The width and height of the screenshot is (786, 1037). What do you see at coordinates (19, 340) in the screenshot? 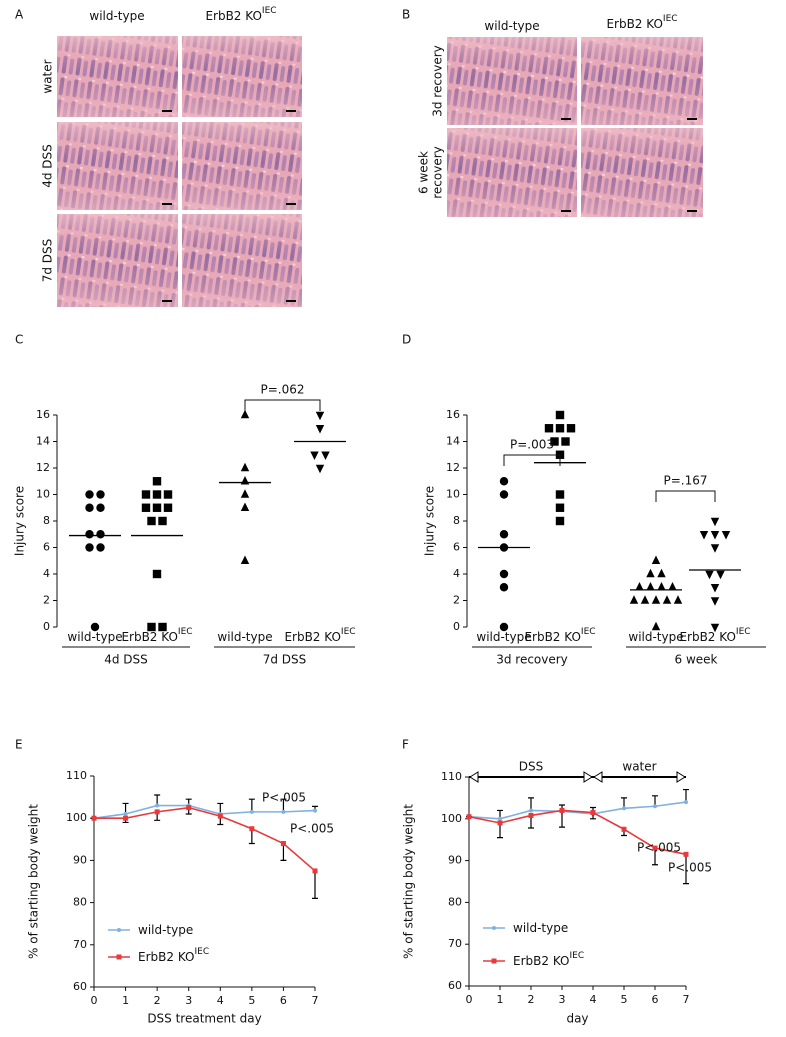
I see `panel-letter: C` at bounding box center [19, 340].